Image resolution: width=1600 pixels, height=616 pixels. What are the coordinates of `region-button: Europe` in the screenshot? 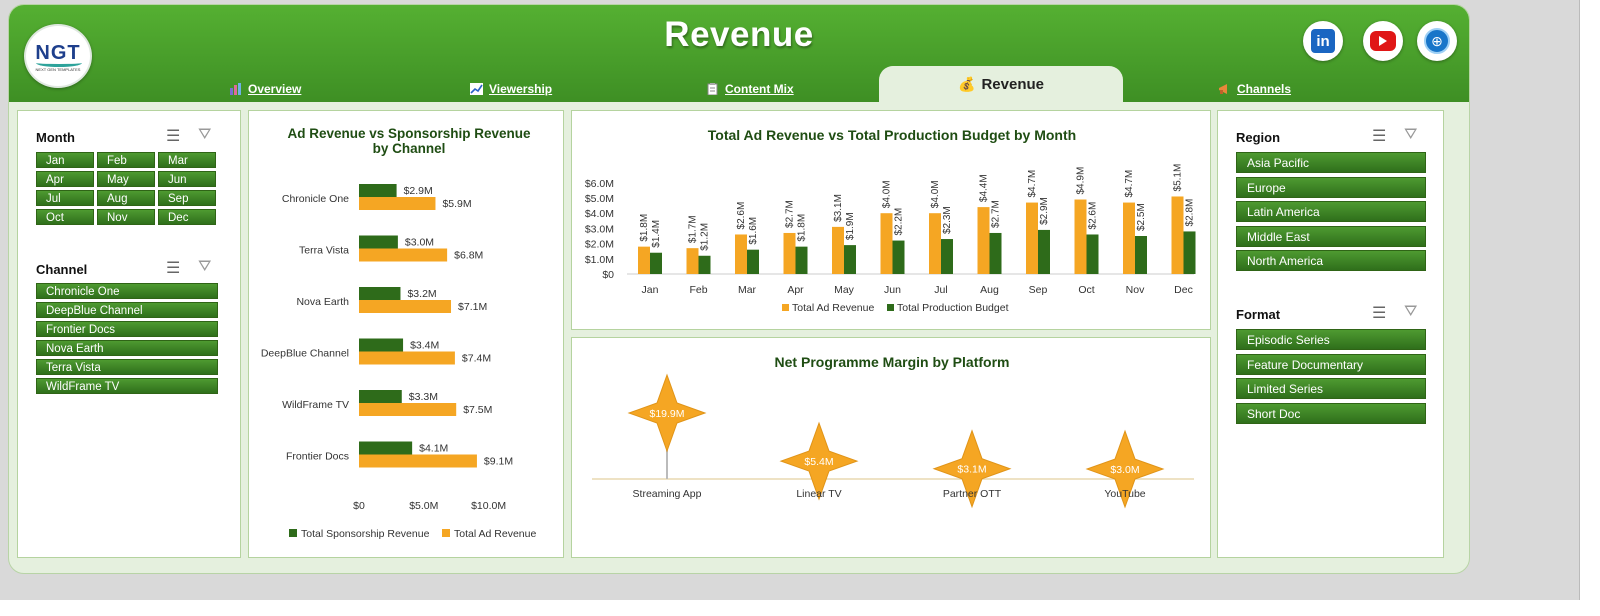 It's located at (1331, 187).